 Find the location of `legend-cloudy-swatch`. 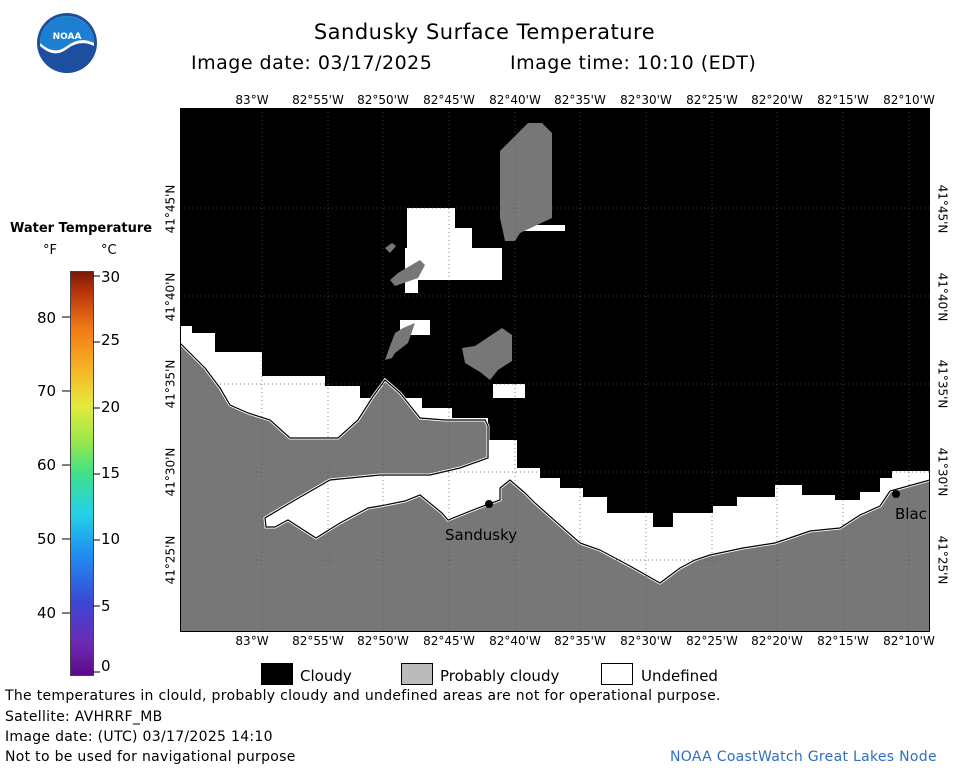

legend-cloudy-swatch is located at coordinates (277, 674).